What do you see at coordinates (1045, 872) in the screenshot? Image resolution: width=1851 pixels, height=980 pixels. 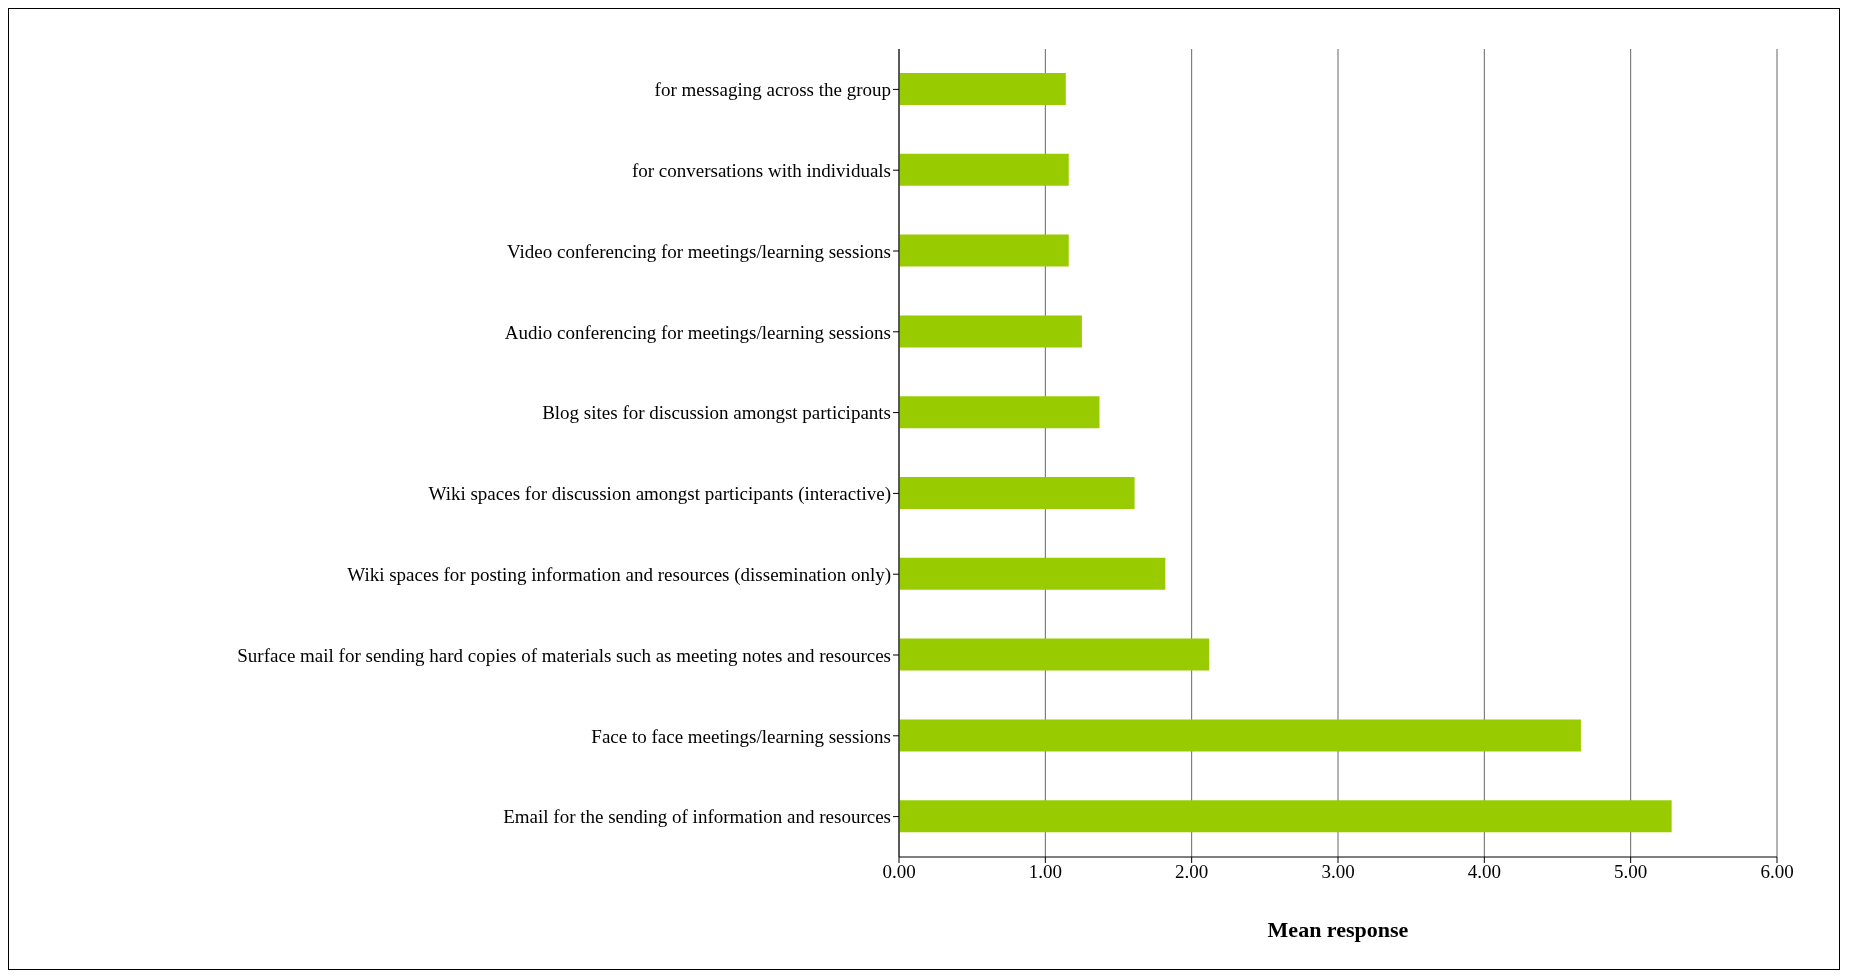 I see `x-tick-label: 1.00` at bounding box center [1045, 872].